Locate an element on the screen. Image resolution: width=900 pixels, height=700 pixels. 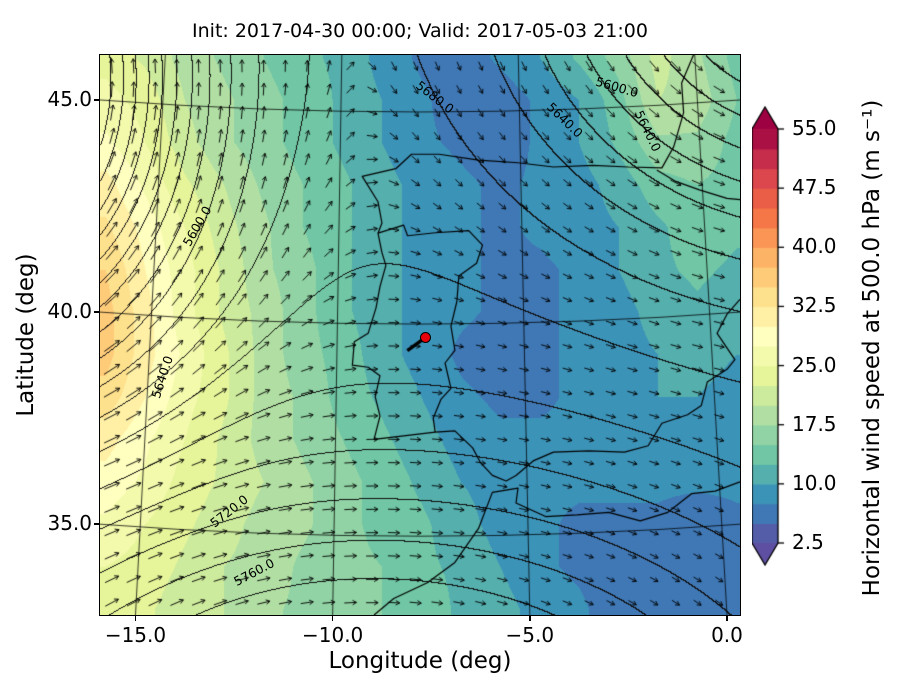
x-tick-label: −5.0 is located at coordinates (530, 635).